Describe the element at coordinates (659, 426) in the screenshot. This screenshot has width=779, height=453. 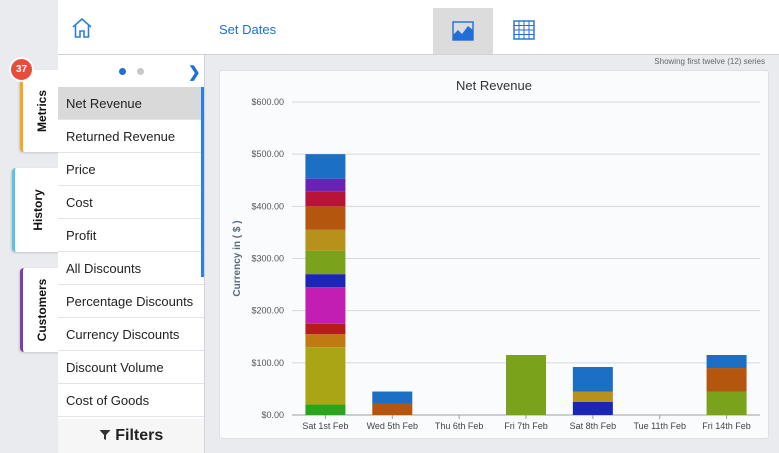
I see `x-tick-label: Tue 11th Feb` at that location.